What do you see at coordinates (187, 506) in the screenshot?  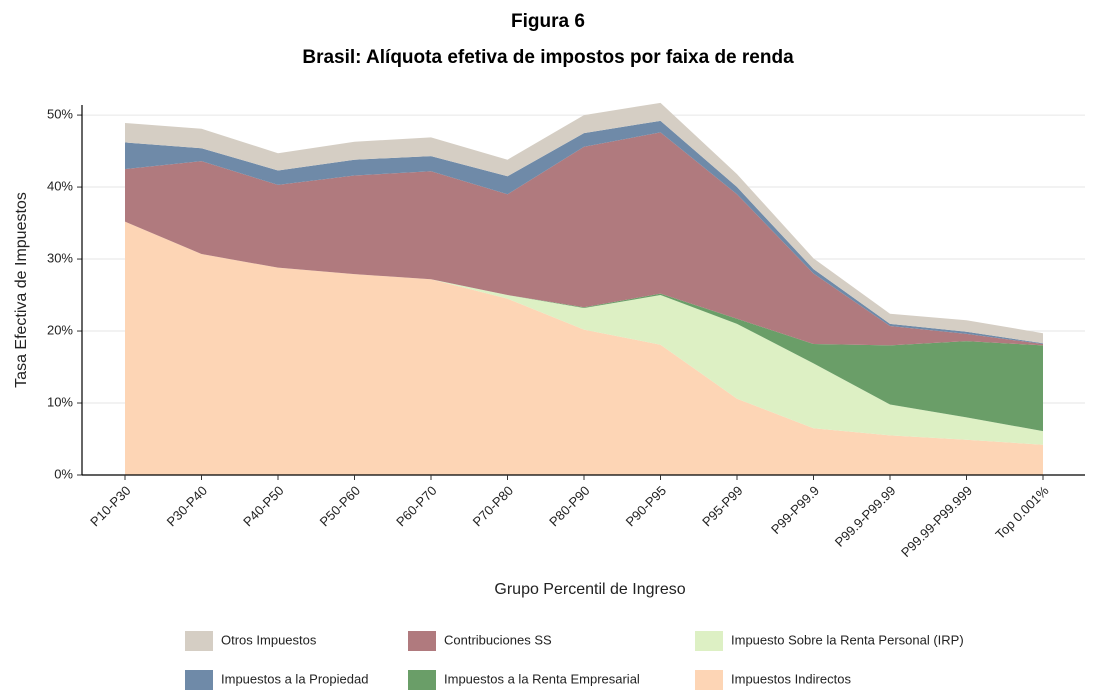 I see `x-tick-label: P30-P40` at bounding box center [187, 506].